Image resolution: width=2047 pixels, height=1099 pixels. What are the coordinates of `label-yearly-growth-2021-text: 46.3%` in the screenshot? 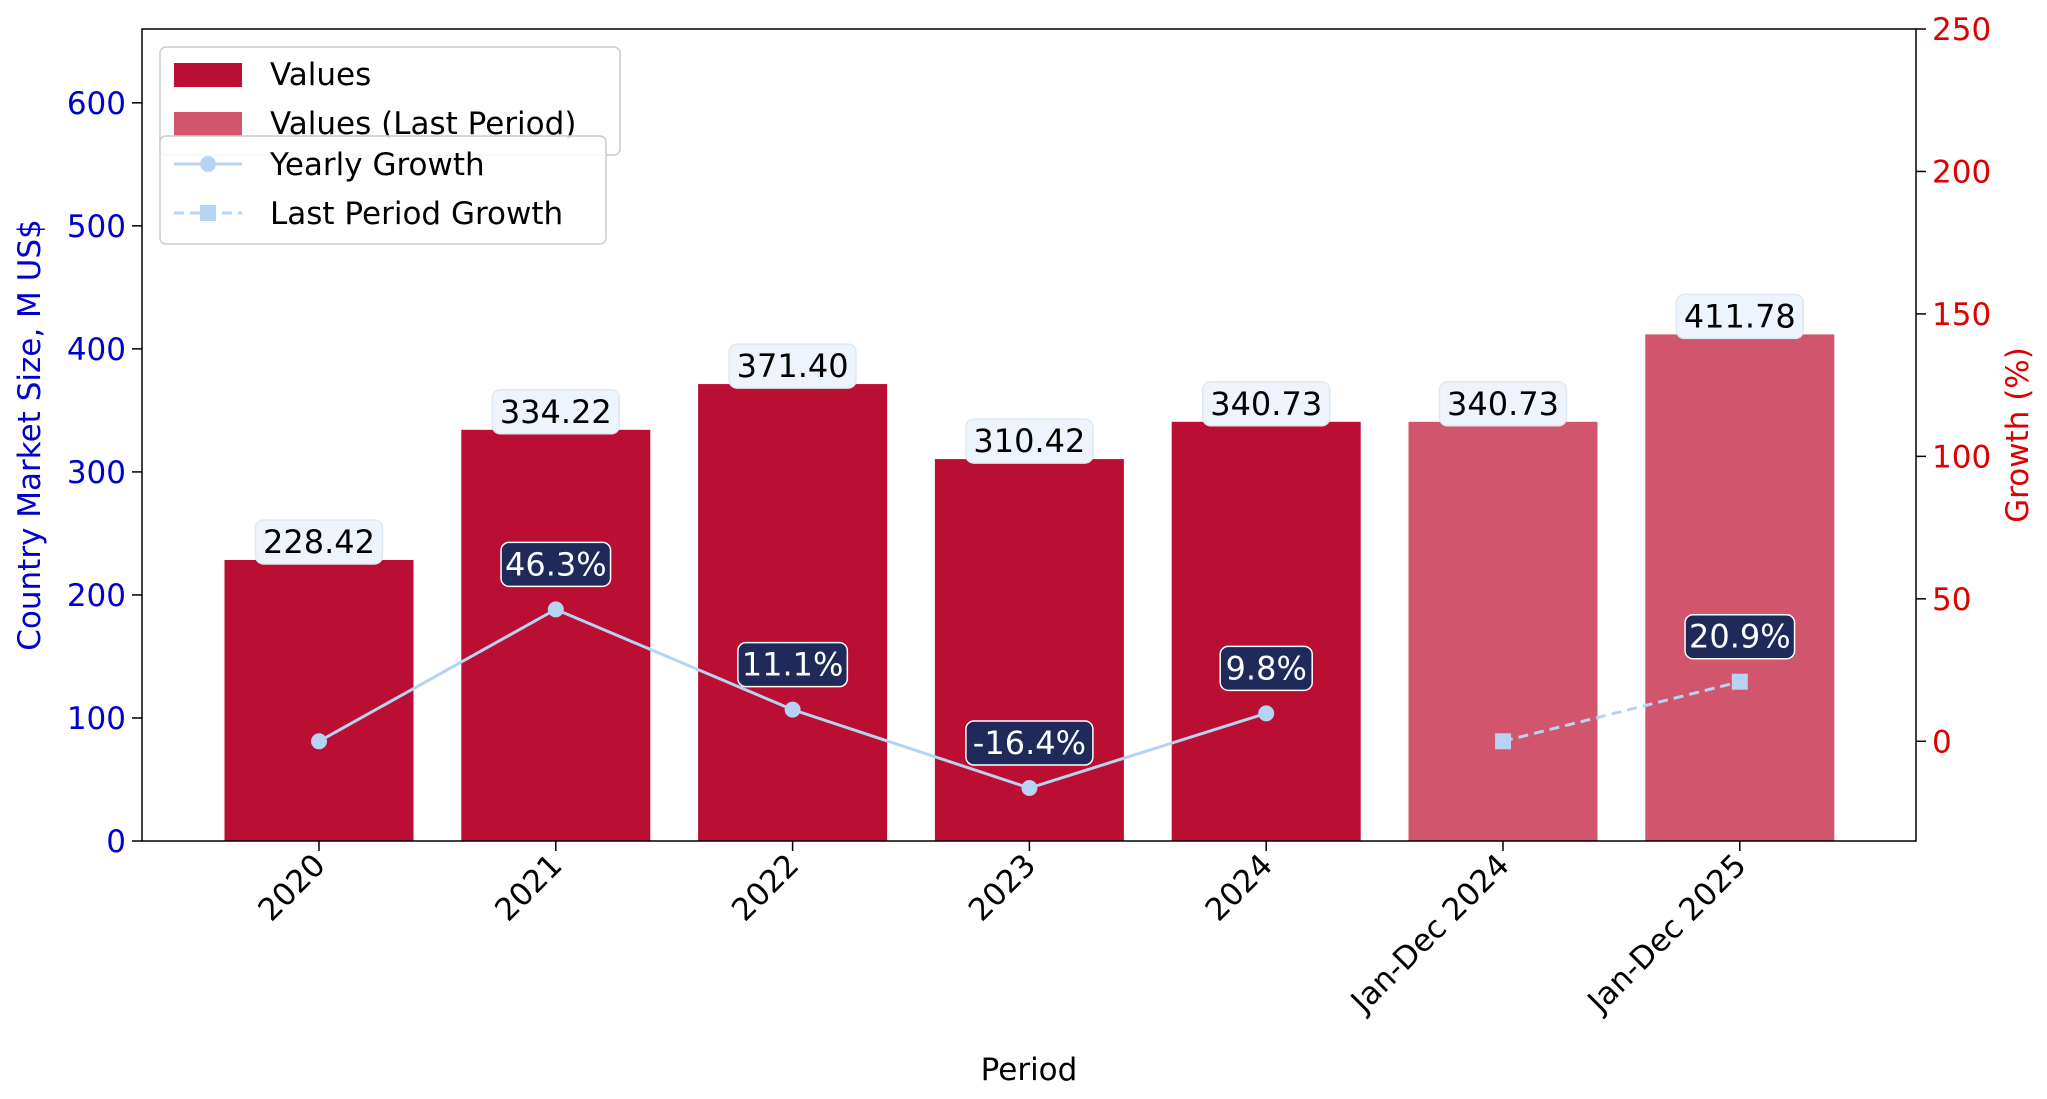 It's located at (556, 564).